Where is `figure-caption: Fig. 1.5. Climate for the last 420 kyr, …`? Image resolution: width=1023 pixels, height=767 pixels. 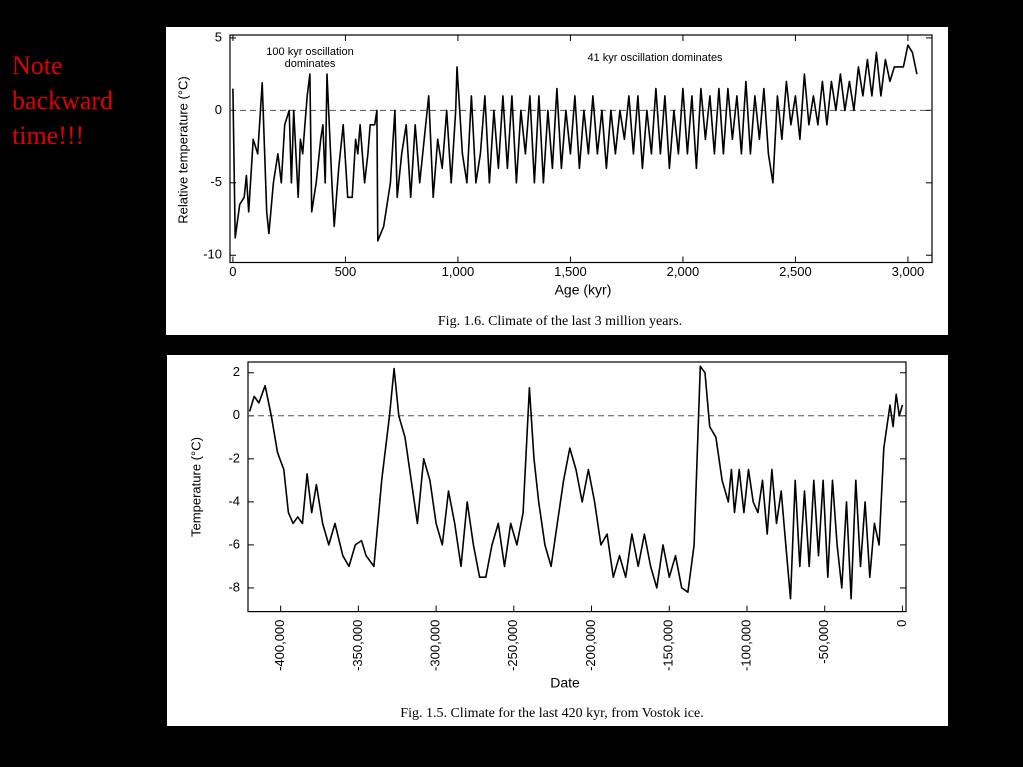
figure-caption: Fig. 1.5. Climate for the last 420 kyr, … is located at coordinates (551, 713).